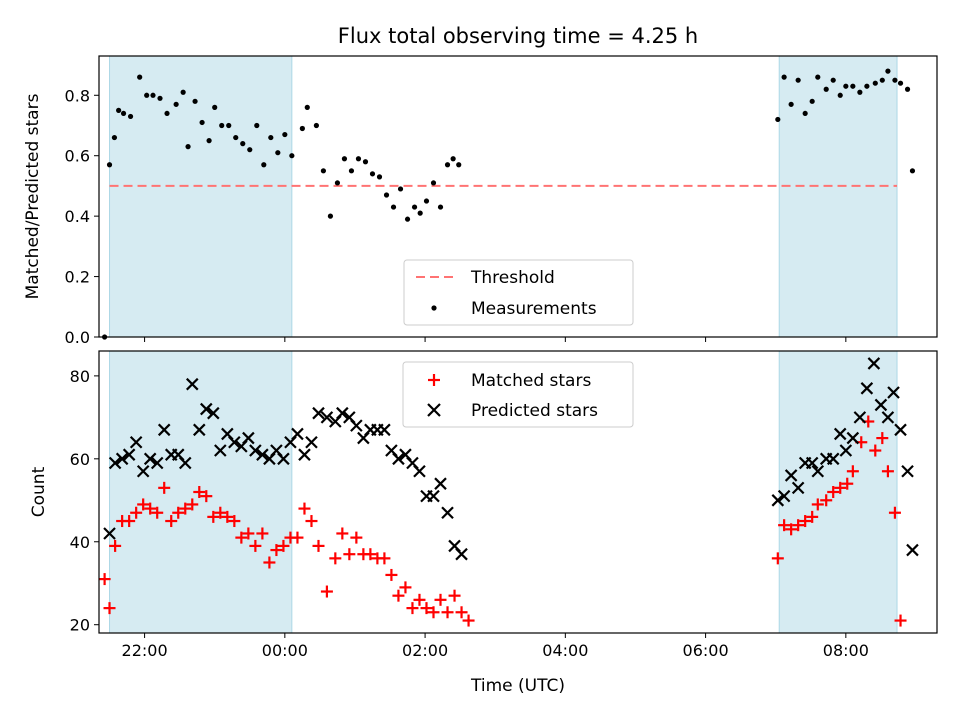 This screenshot has height=724, width=960. Describe the element at coordinates (39, 491) in the screenshot. I see `count-y-label: Count` at that location.